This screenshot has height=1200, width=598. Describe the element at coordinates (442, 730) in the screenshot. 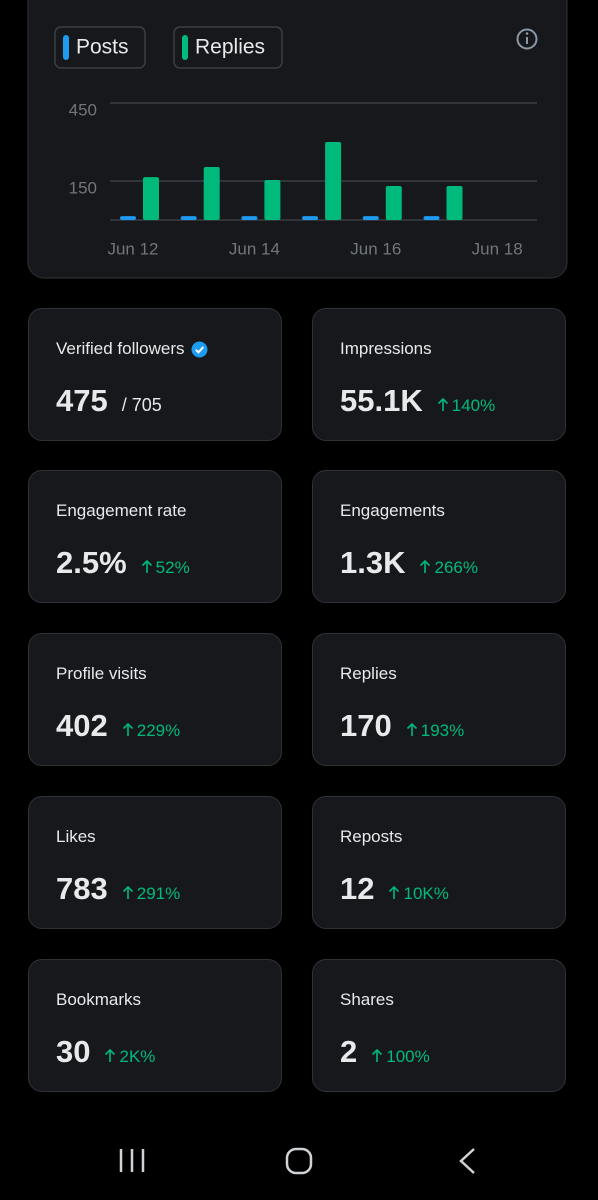

I see `stat-change-value: 193%` at that location.